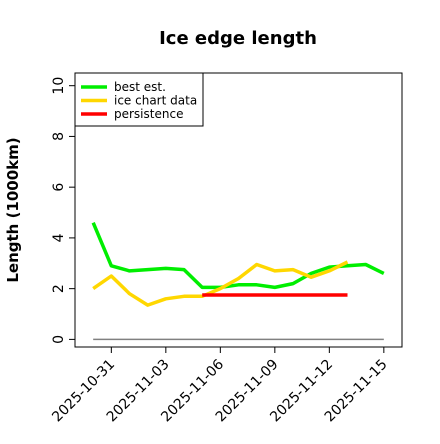 The height and width of the screenshot is (444, 440). Describe the element at coordinates (59, 187) in the screenshot. I see `y-tick-label: 6` at that location.